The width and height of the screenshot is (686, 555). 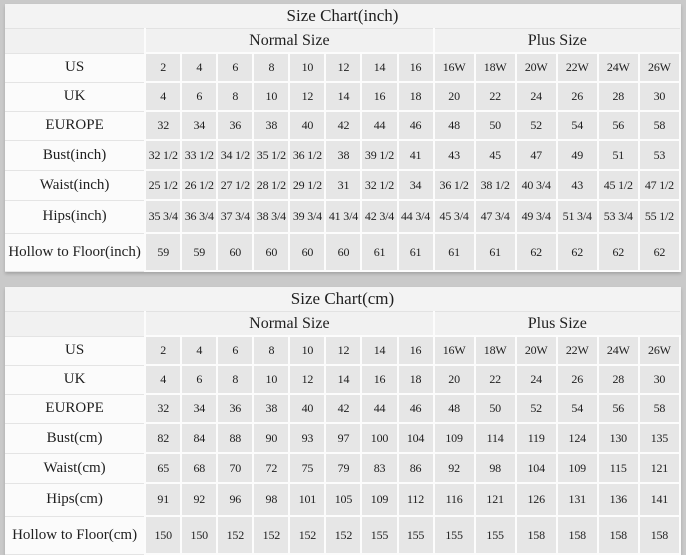 What do you see at coordinates (75, 40) in the screenshot?
I see `group-header-spacer` at bounding box center [75, 40].